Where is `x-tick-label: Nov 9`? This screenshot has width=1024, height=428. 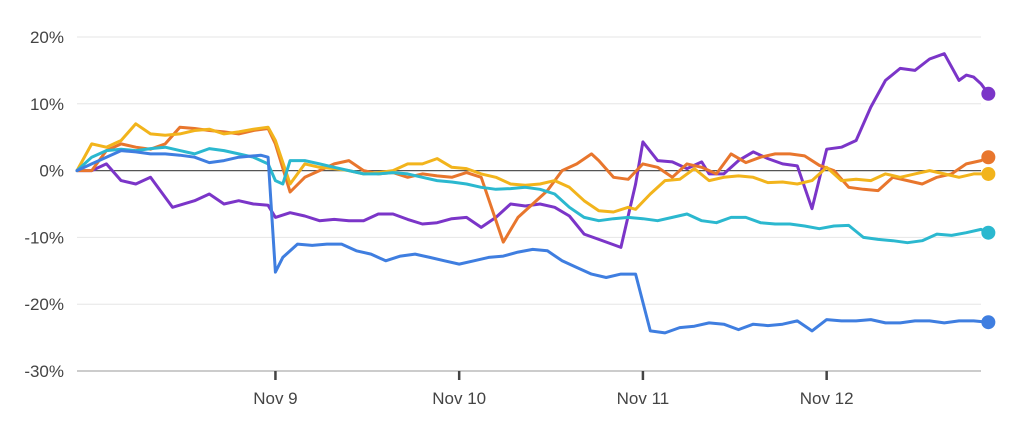 x-tick-label: Nov 9 is located at coordinates (275, 398).